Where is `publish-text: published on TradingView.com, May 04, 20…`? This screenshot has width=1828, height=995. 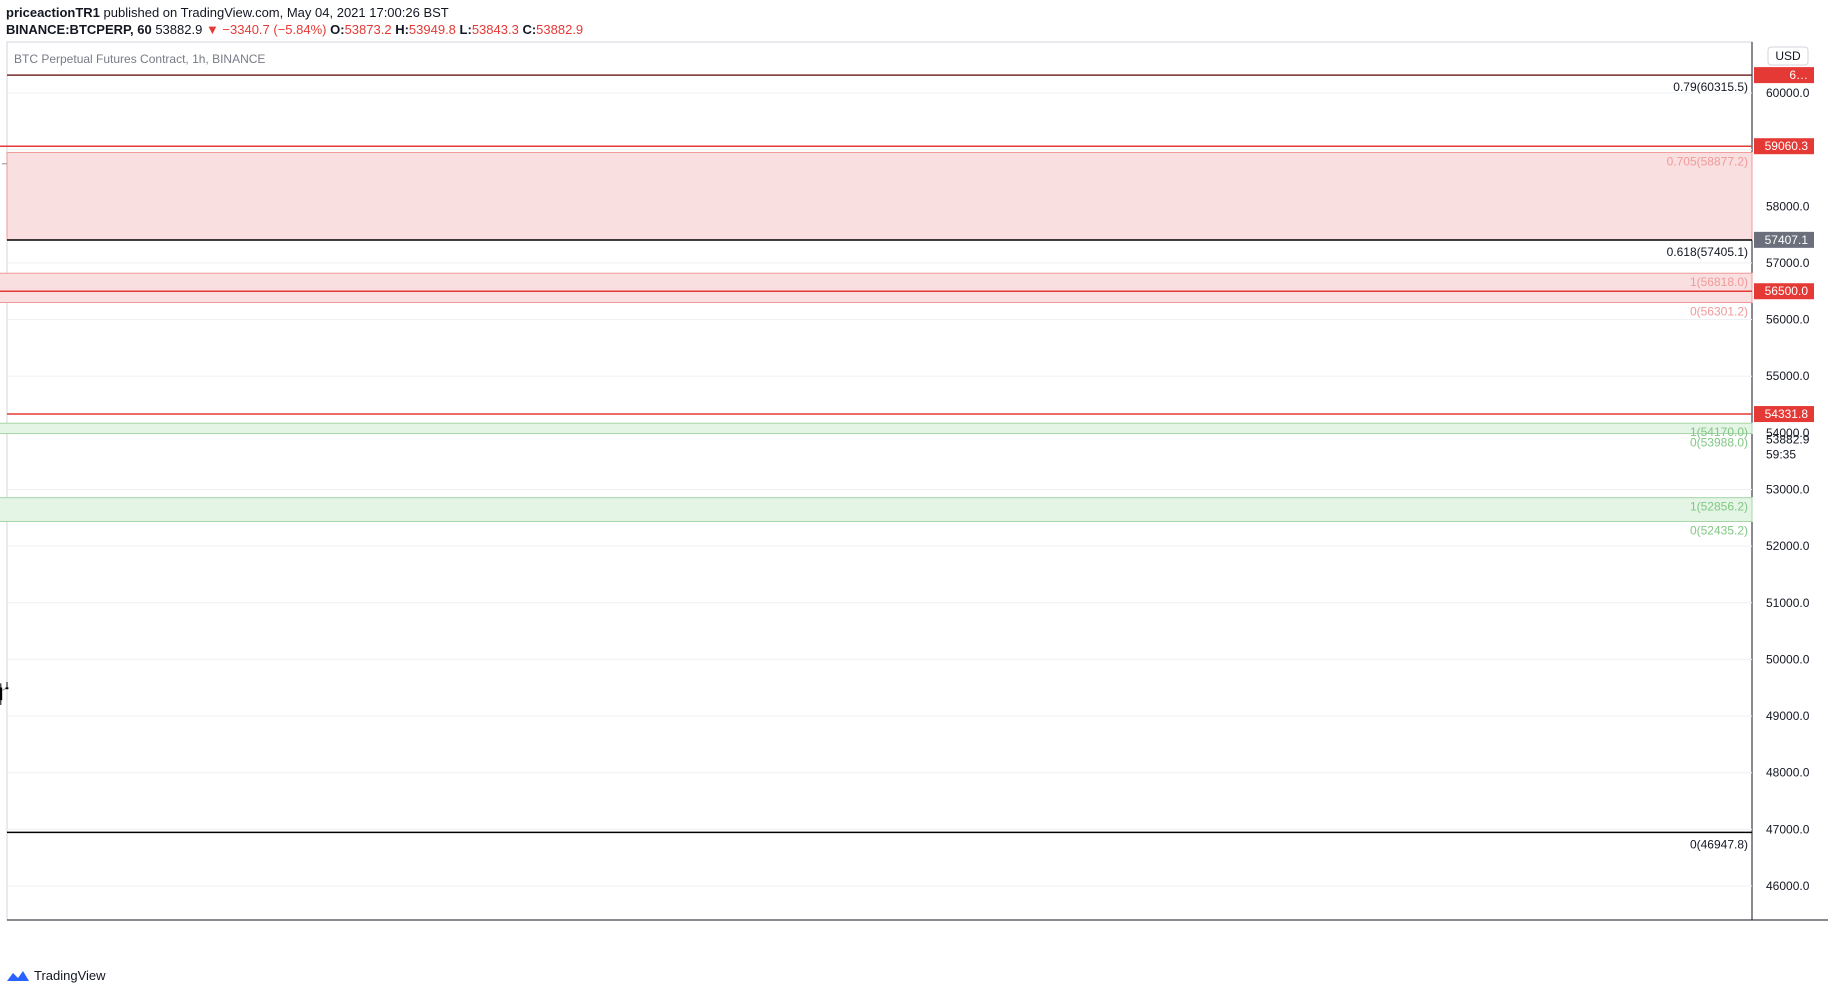 publish-text: published on TradingView.com, May 04, 20… is located at coordinates (274, 12).